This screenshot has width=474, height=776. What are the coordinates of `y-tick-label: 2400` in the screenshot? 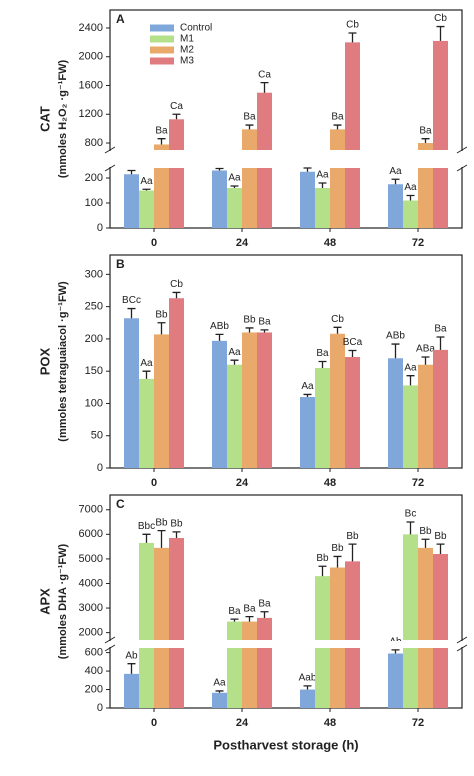 It's located at (91, 28).